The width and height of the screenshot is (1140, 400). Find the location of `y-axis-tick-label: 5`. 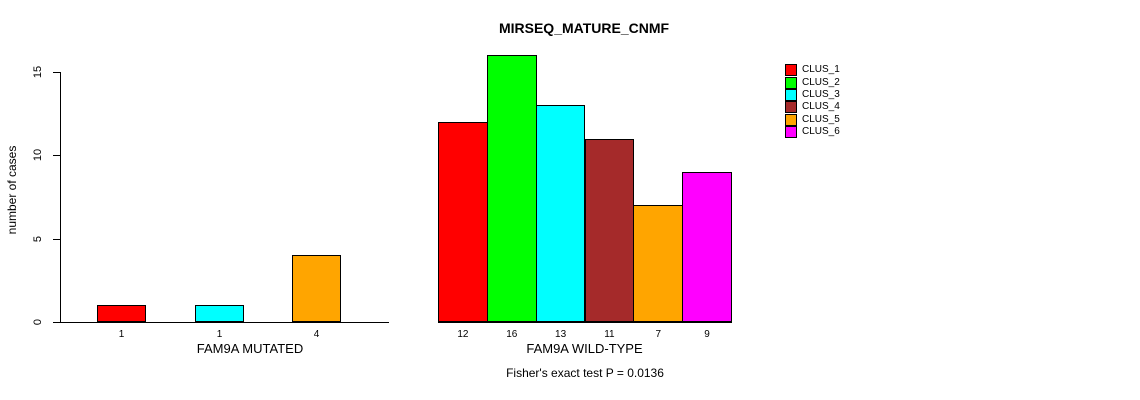

y-axis-tick-label: 5 is located at coordinates (38, 238).